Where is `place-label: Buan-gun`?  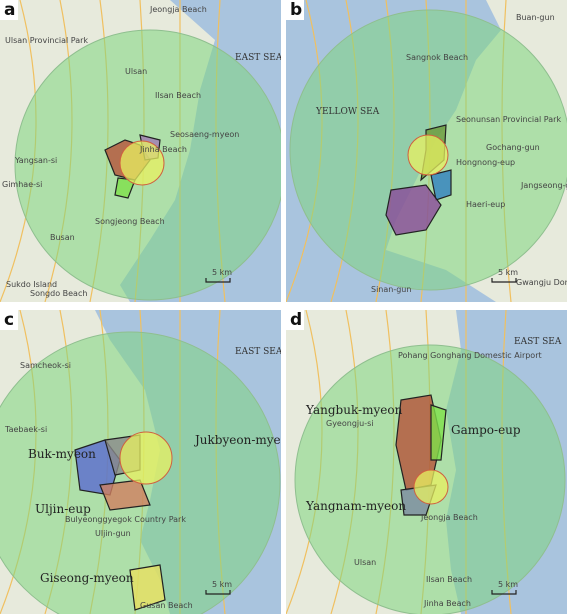
place-label: Buan-gun is located at coordinates (535, 17).